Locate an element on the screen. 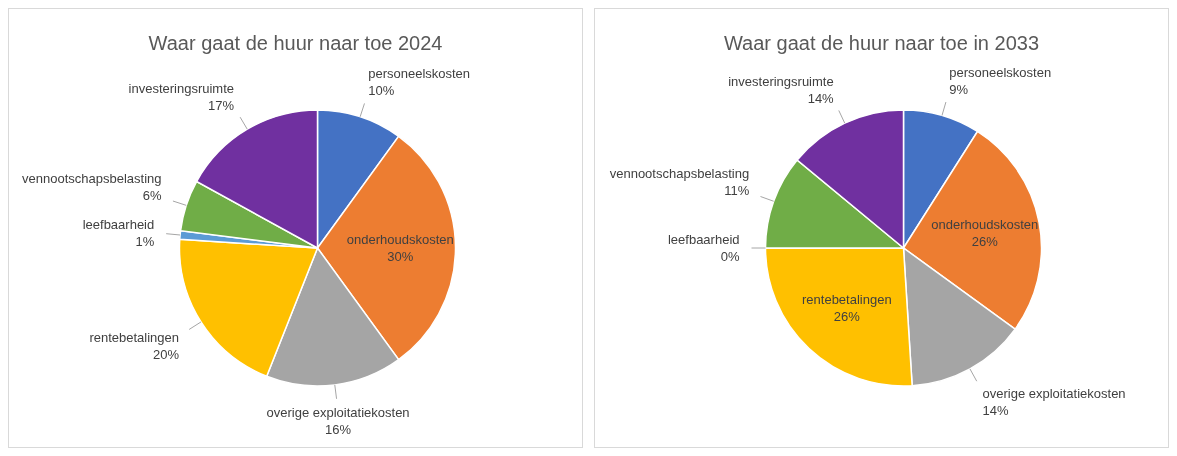  data-label: 10% is located at coordinates (381, 91).